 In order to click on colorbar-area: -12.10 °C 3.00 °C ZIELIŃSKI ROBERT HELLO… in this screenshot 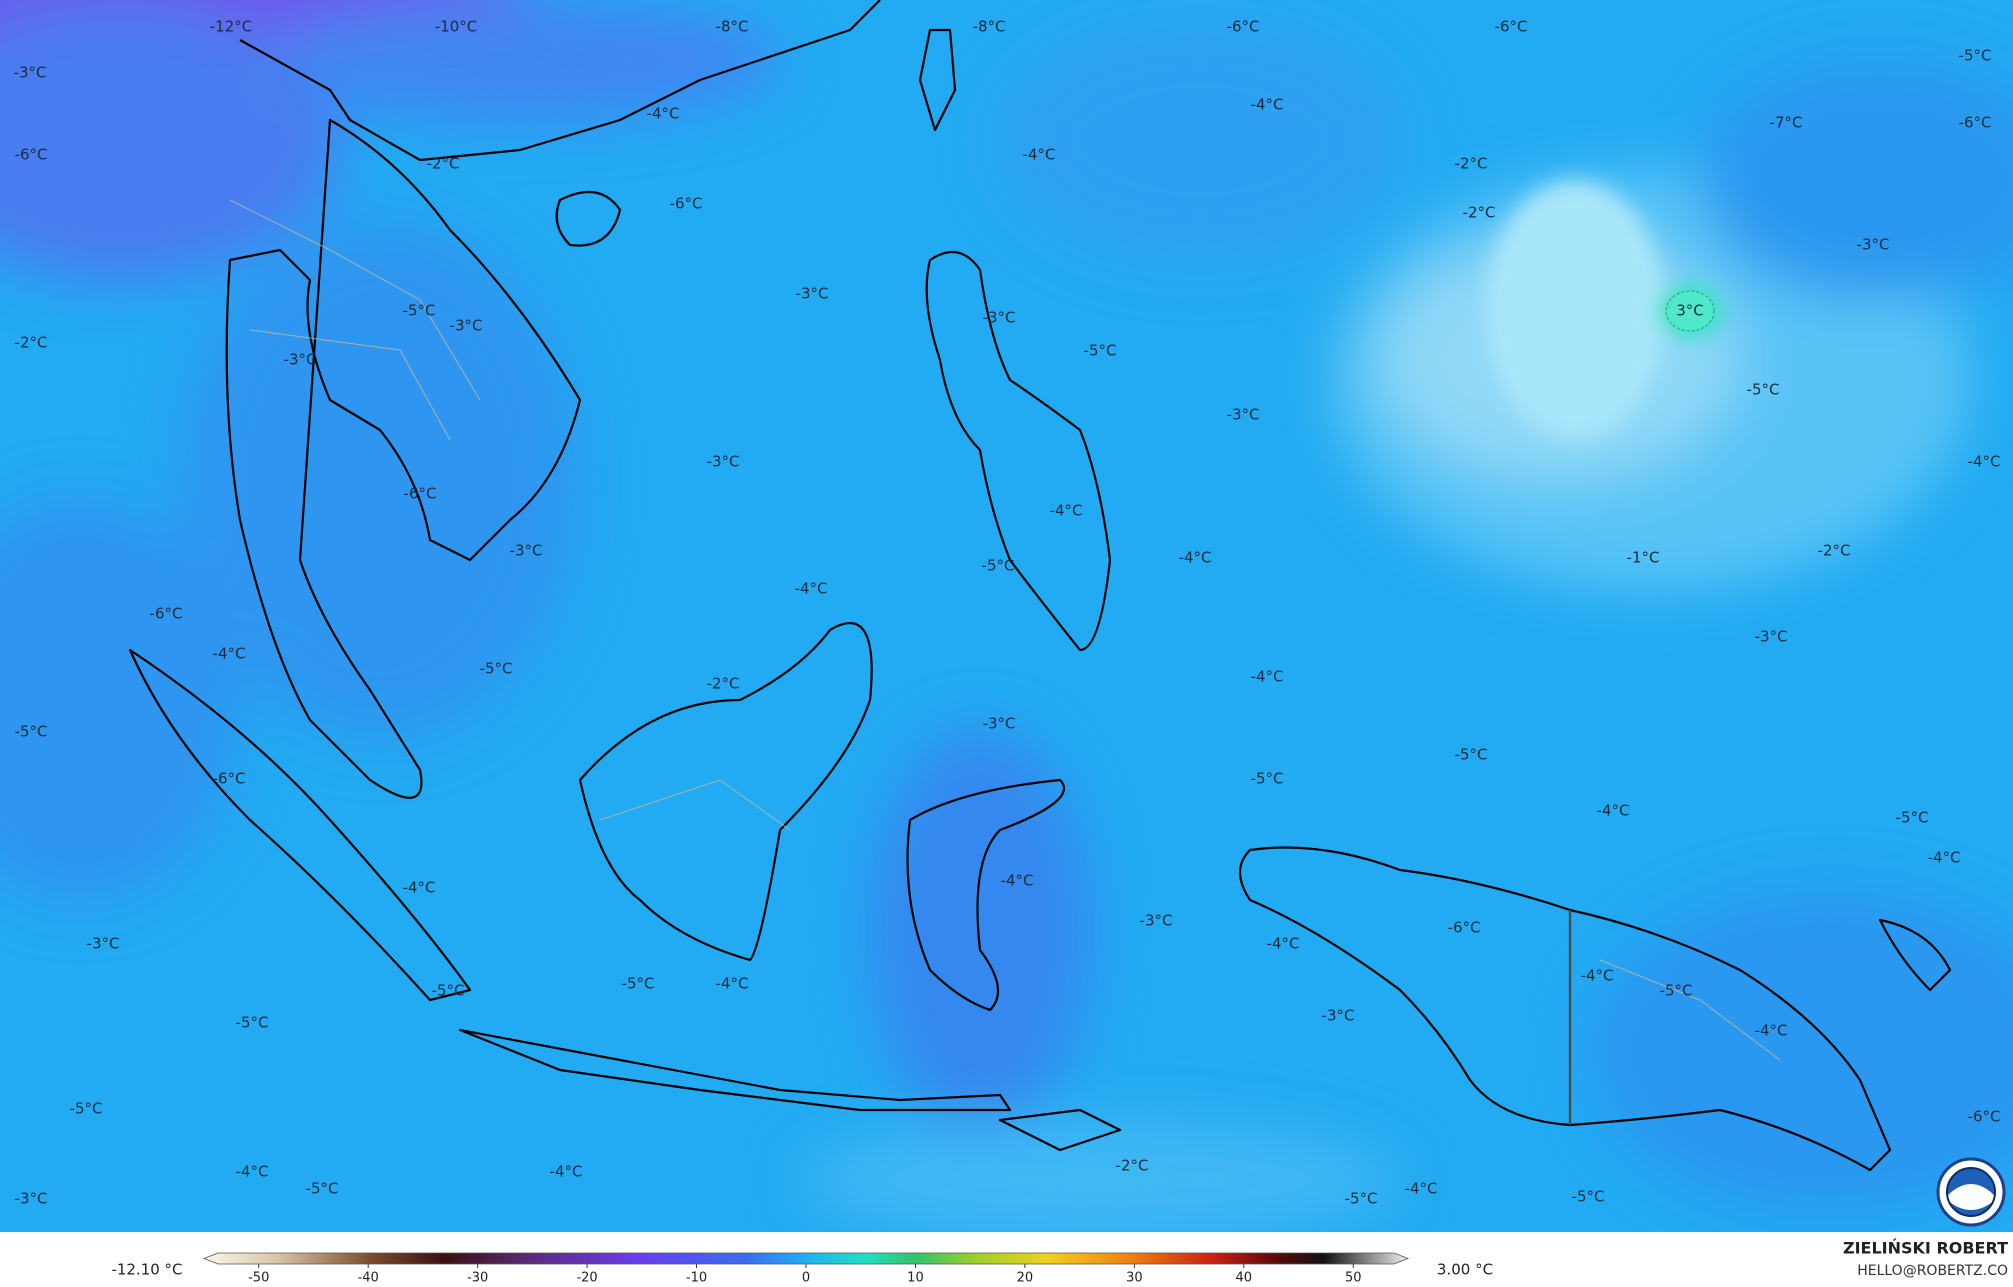, I will do `click(1006, 1259)`.